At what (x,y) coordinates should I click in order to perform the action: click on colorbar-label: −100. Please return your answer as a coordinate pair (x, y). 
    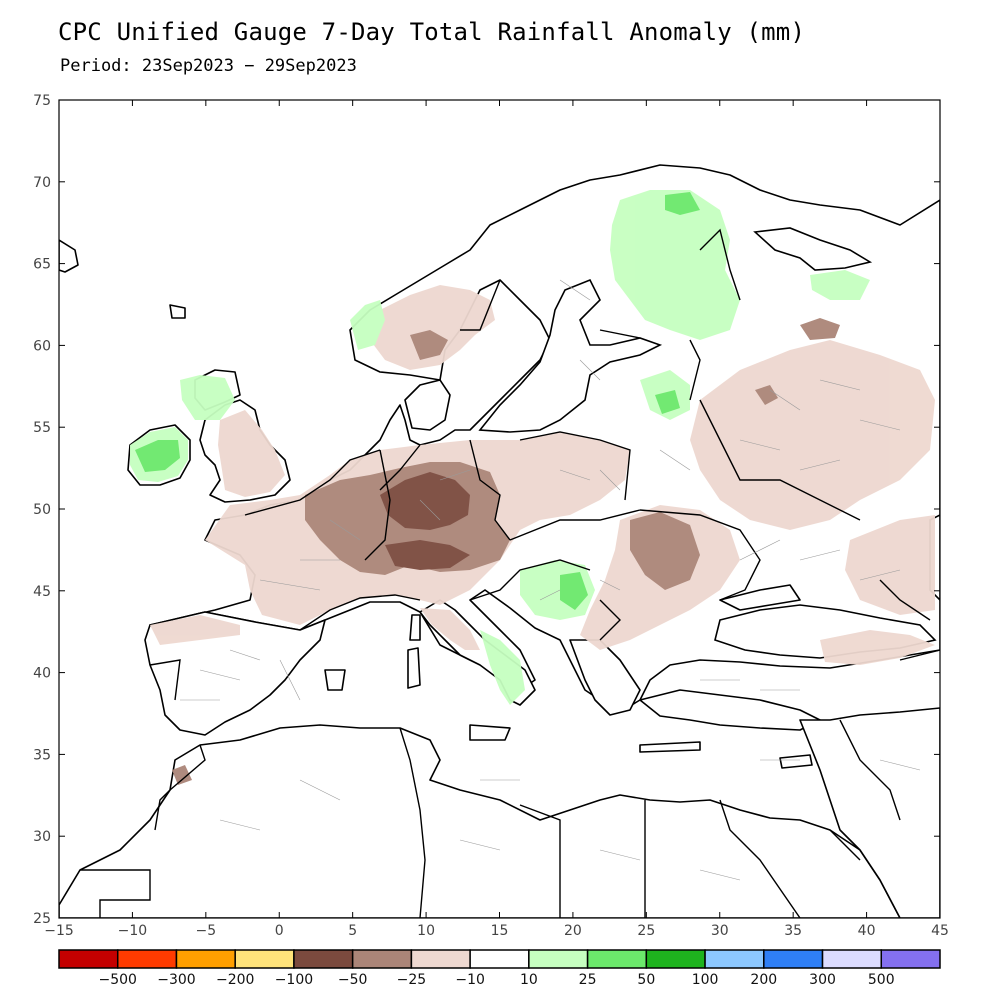
    Looking at the image, I should click on (294, 980).